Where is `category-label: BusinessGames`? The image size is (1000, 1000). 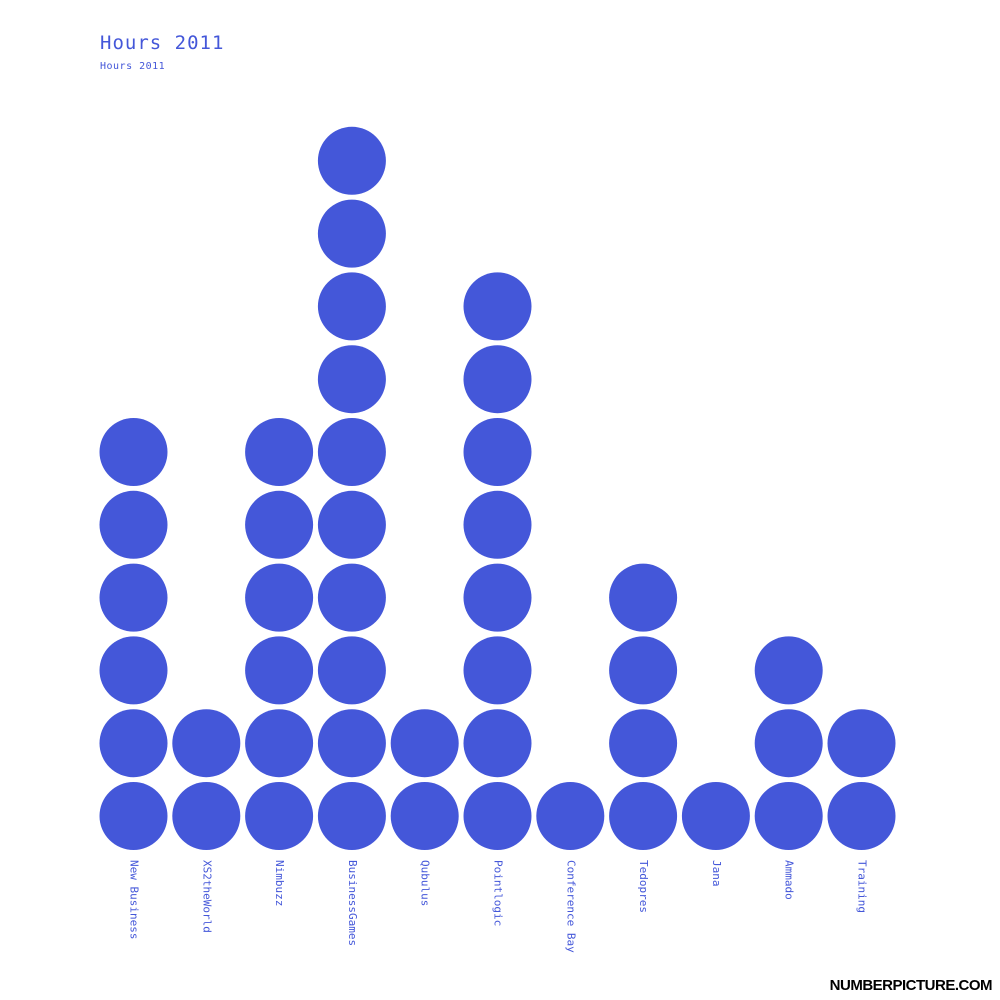
category-label: BusinessGames is located at coordinates (352, 903).